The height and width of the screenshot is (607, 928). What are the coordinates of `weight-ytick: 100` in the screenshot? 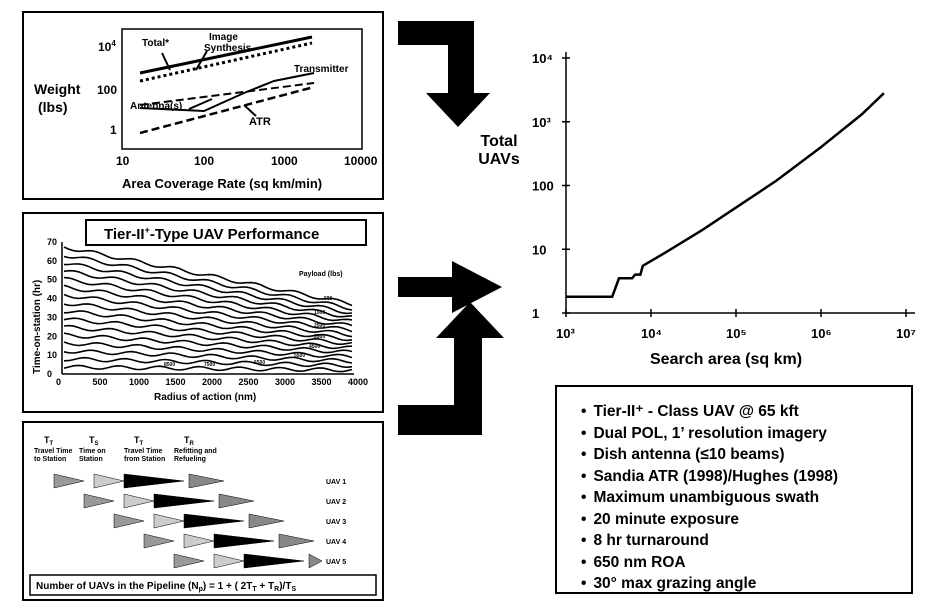 It's located at (107, 90).